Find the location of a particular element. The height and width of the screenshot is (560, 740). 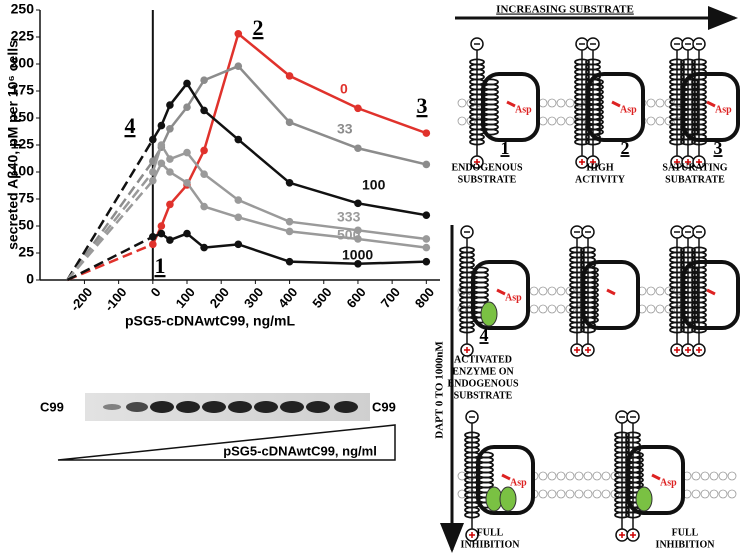

arrow-label: INCREASING SUBSTRATE is located at coordinates (565, 10).